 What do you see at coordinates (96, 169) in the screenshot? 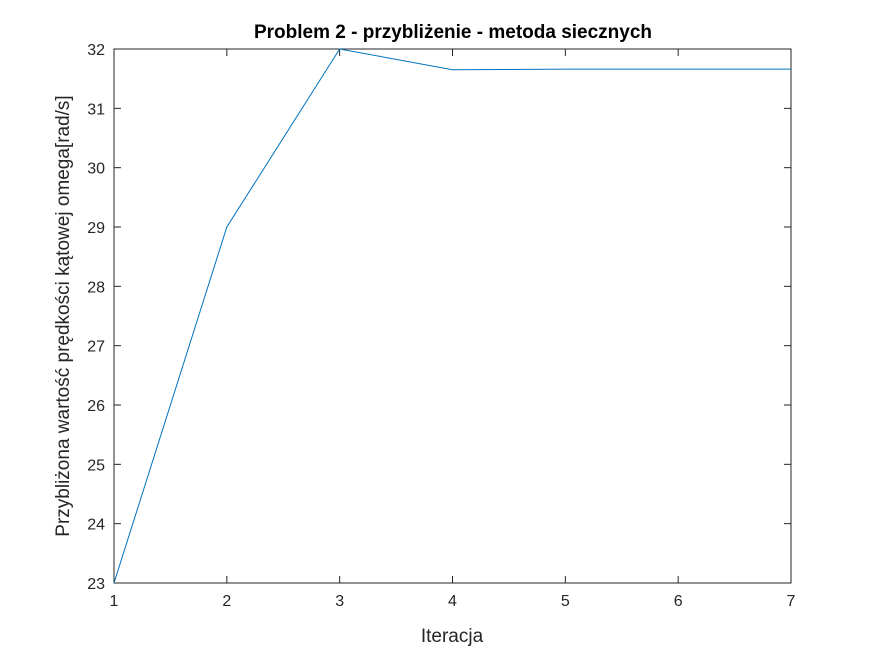
I see `y-tick-label: 30` at bounding box center [96, 169].